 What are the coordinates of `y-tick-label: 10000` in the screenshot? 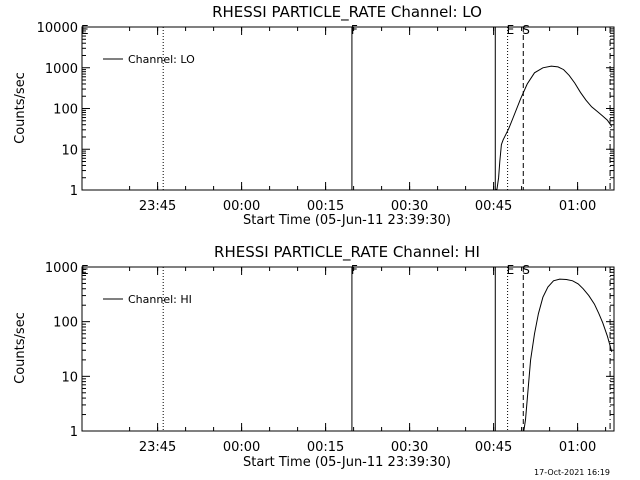 It's located at (57, 28).